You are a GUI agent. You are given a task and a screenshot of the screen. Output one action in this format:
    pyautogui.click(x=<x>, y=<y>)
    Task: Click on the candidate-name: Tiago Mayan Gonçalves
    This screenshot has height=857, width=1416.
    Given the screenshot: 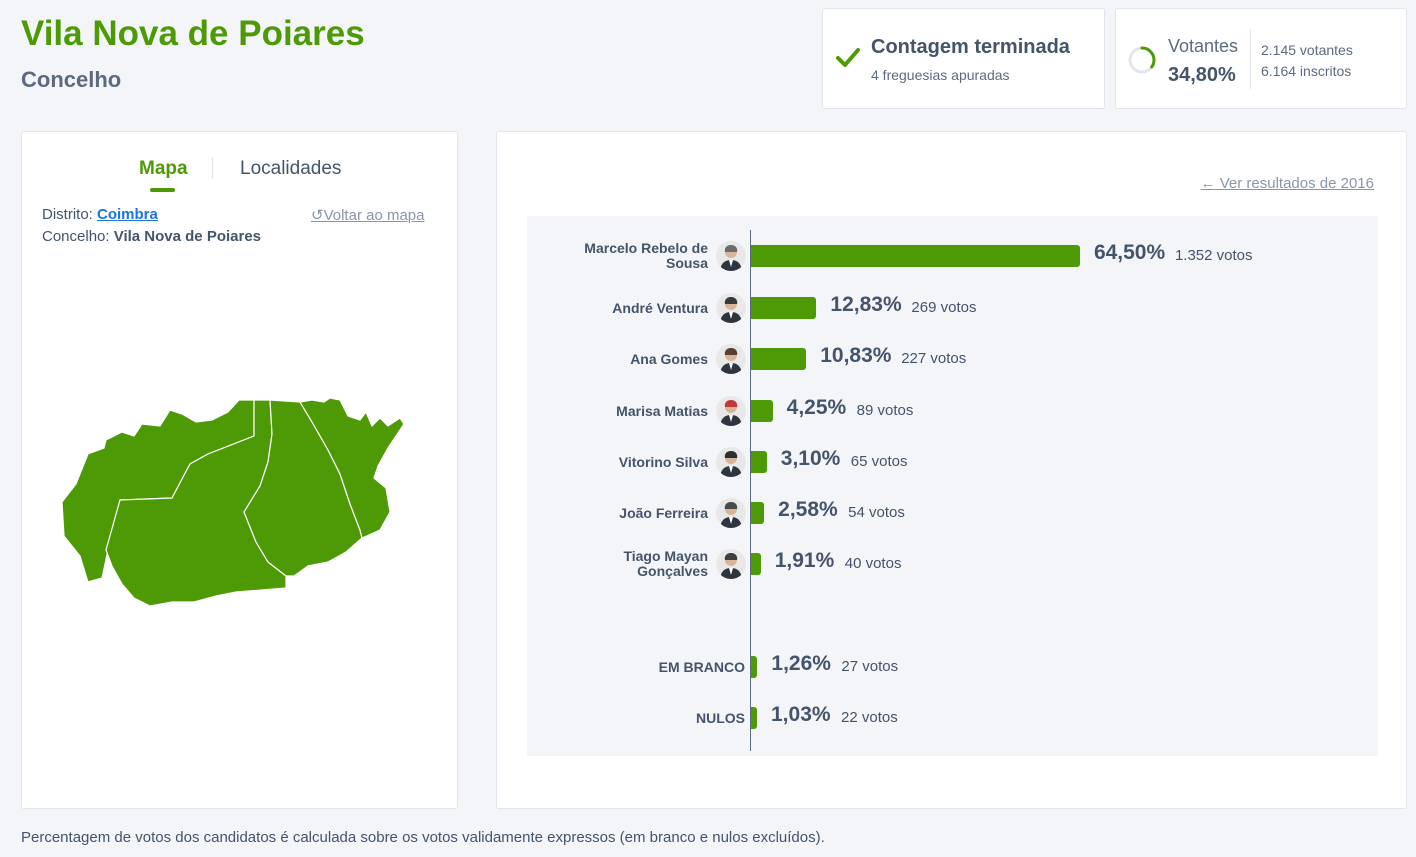 What is the action you would take?
    pyautogui.click(x=665, y=563)
    